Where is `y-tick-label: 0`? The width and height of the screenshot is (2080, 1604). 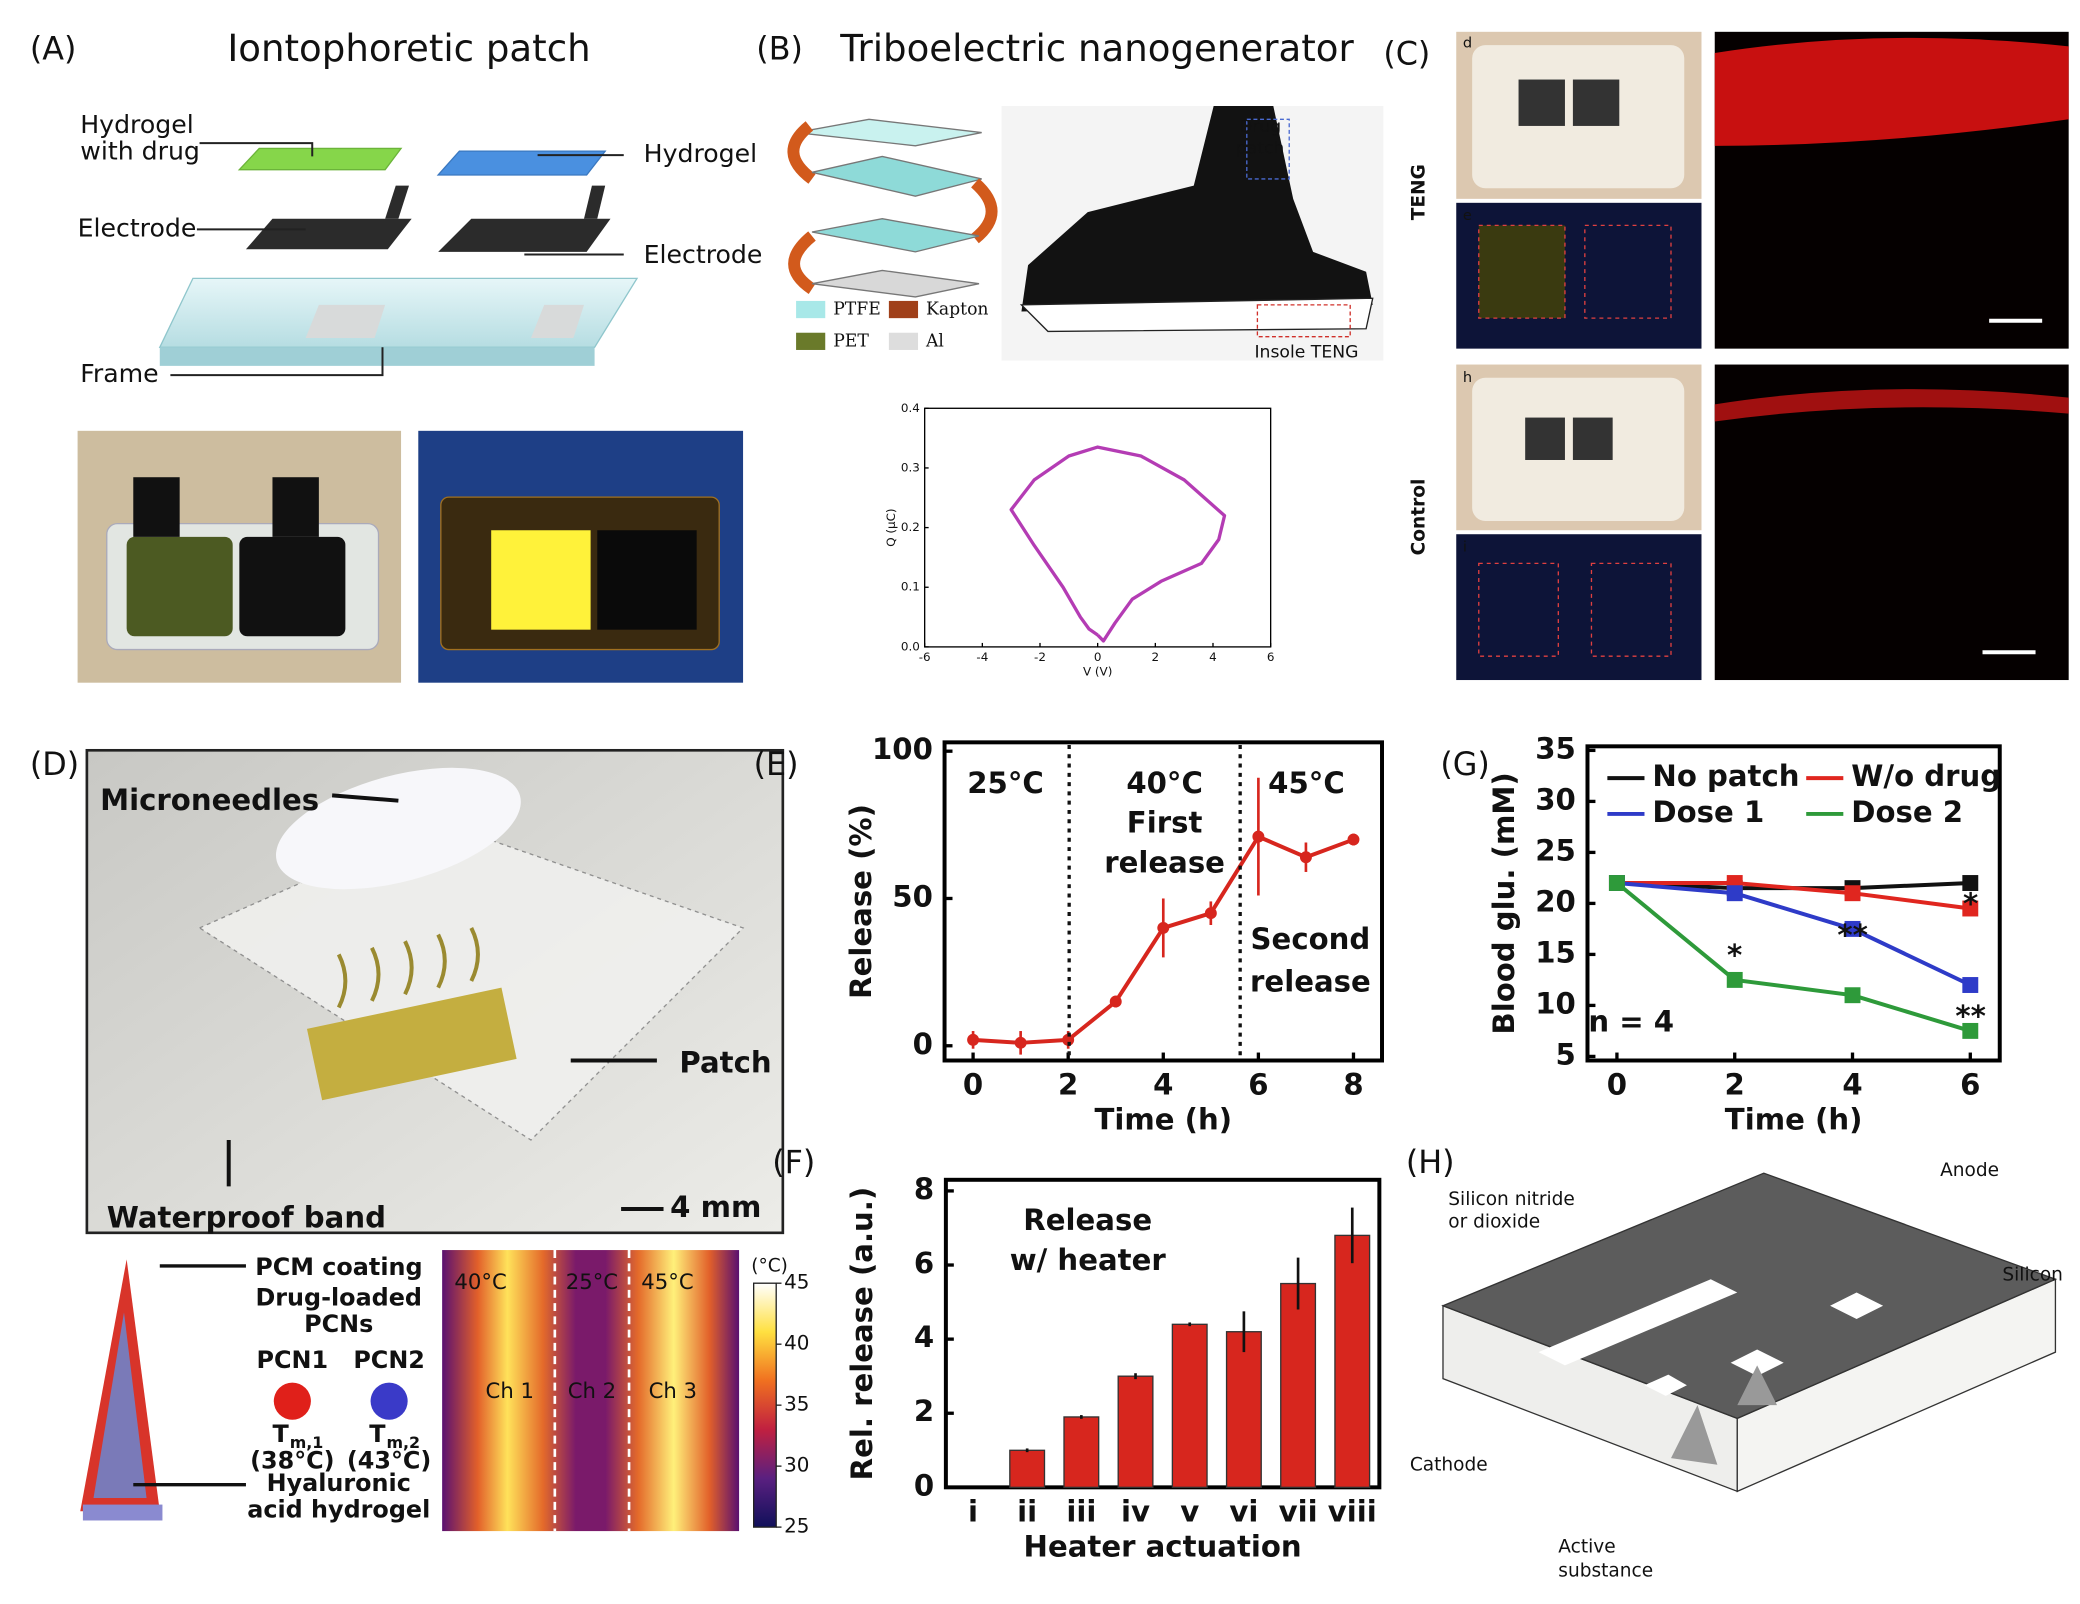
y-tick-label: 0 is located at coordinates (923, 1044).